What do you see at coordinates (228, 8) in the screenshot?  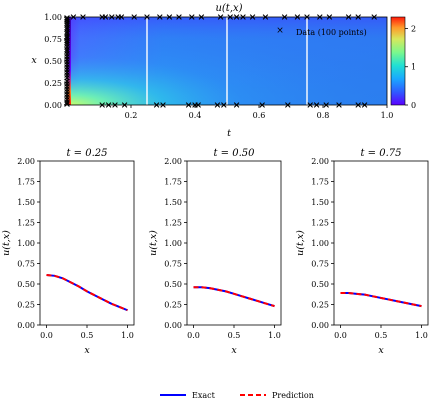 I see `heatmap-title: u(t,x)` at bounding box center [228, 8].